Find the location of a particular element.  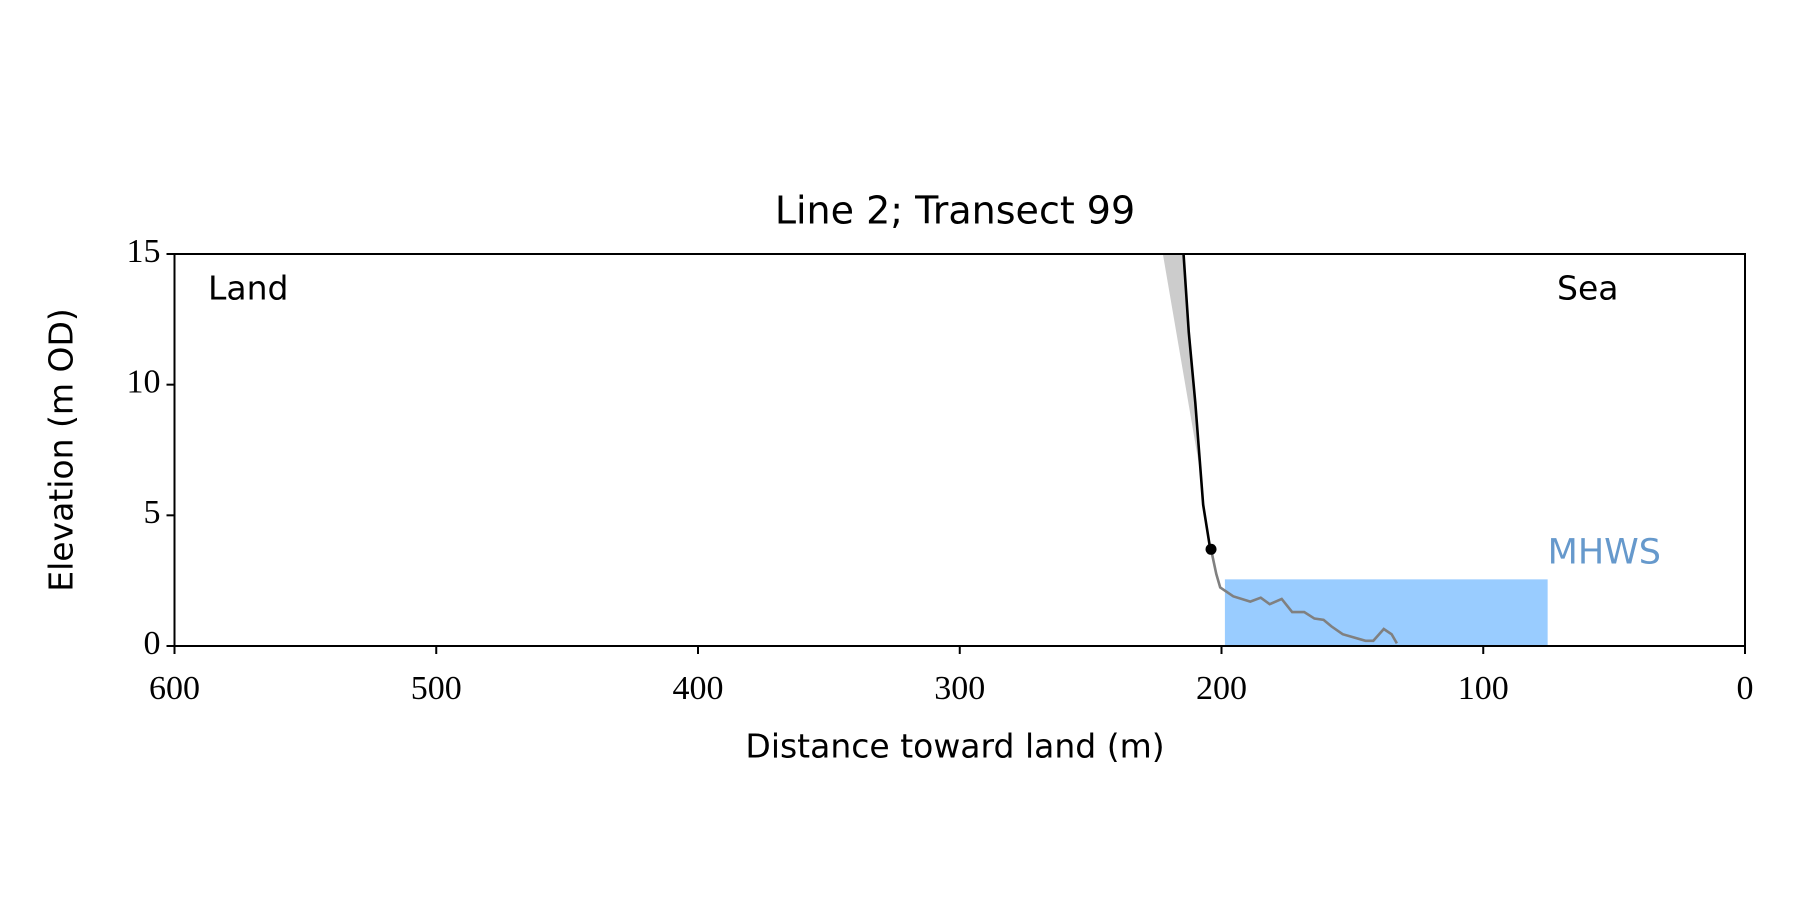

cliff-top-point is located at coordinates (1211, 549).